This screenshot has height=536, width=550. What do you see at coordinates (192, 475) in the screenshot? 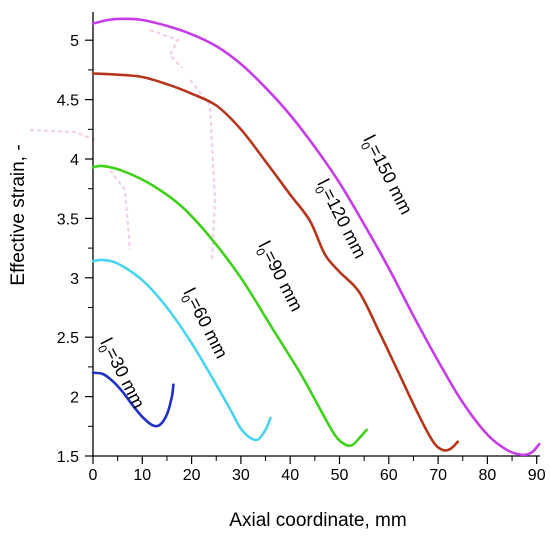
I see `x-tick-label: 20` at bounding box center [192, 475].